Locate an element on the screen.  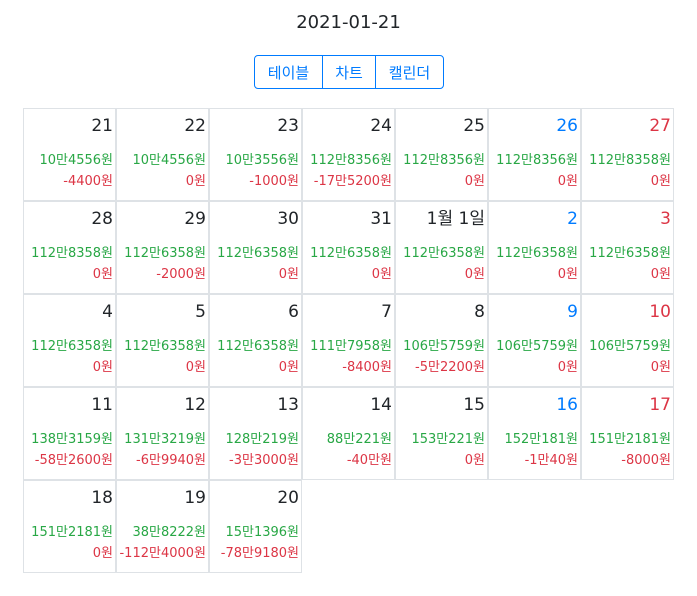
day-total-amount: 38만8222원 is located at coordinates (169, 532).